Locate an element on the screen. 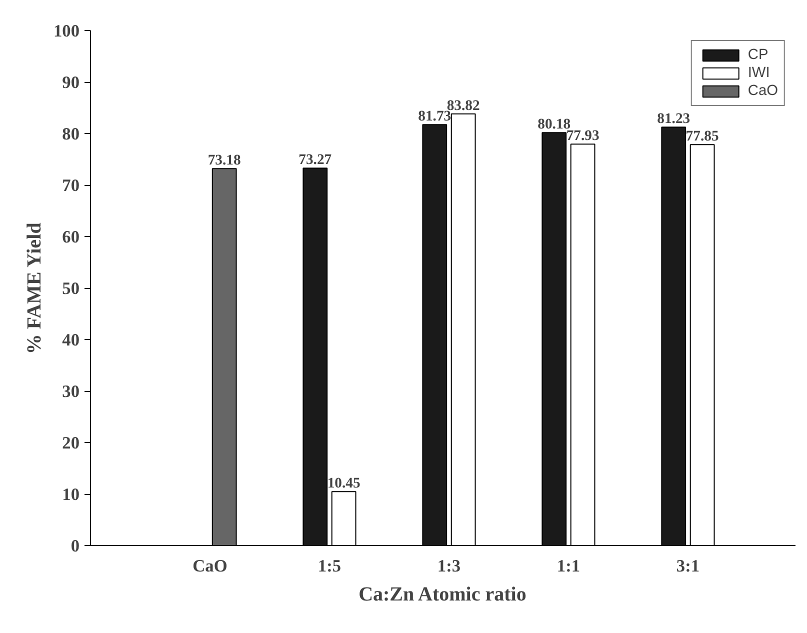 Image resolution: width=807 pixels, height=633 pixels. data-label: 81.73 is located at coordinates (435, 116).